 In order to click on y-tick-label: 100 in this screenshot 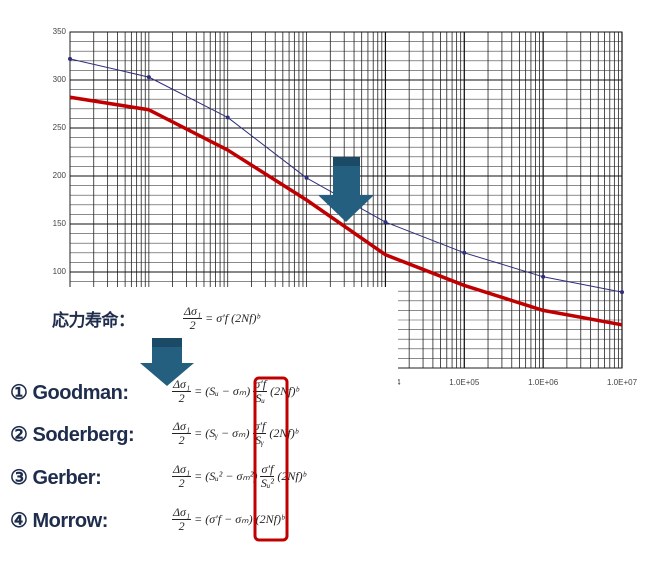, I will do `click(60, 271)`.